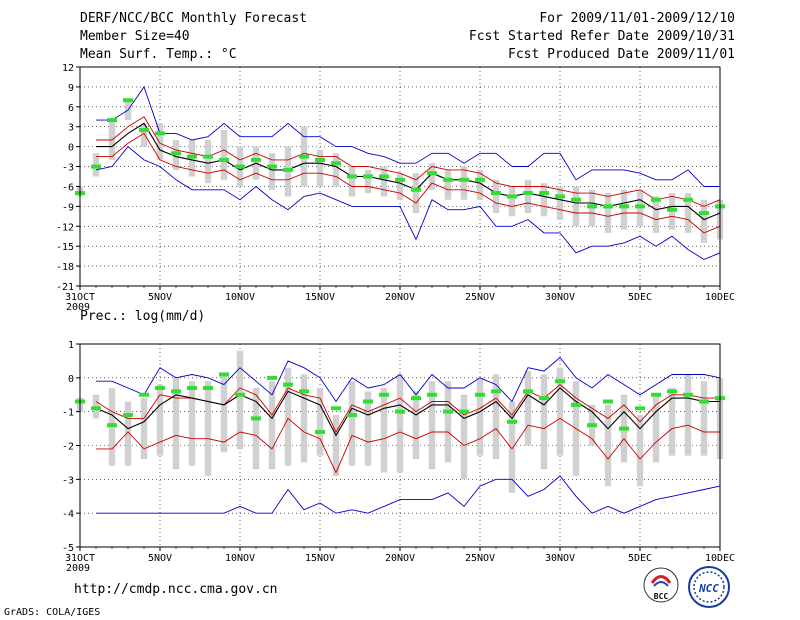  I want to click on chart2-ytick-label: -5, so click(68, 548).